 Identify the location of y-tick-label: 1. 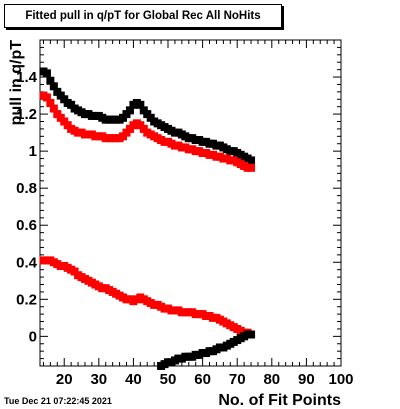
(33, 151).